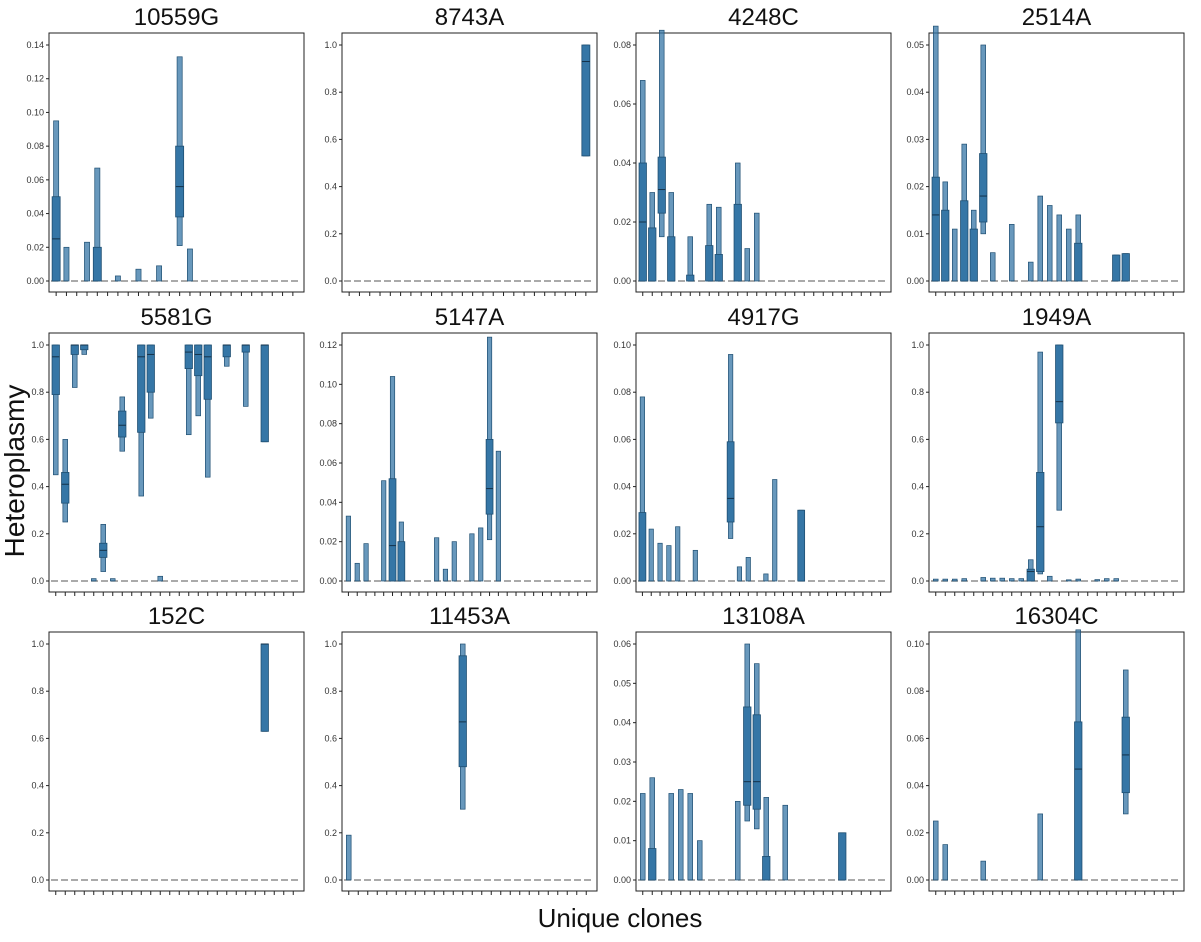 This screenshot has height=942, width=1201. What do you see at coordinates (763, 462) in the screenshot?
I see `panel-frame` at bounding box center [763, 462].